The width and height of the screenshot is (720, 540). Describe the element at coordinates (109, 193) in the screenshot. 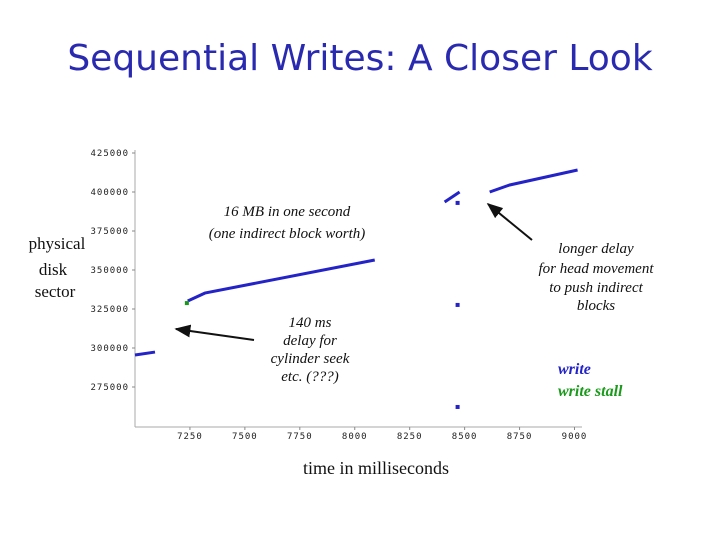

I see `y-tick-label: 400000` at that location.